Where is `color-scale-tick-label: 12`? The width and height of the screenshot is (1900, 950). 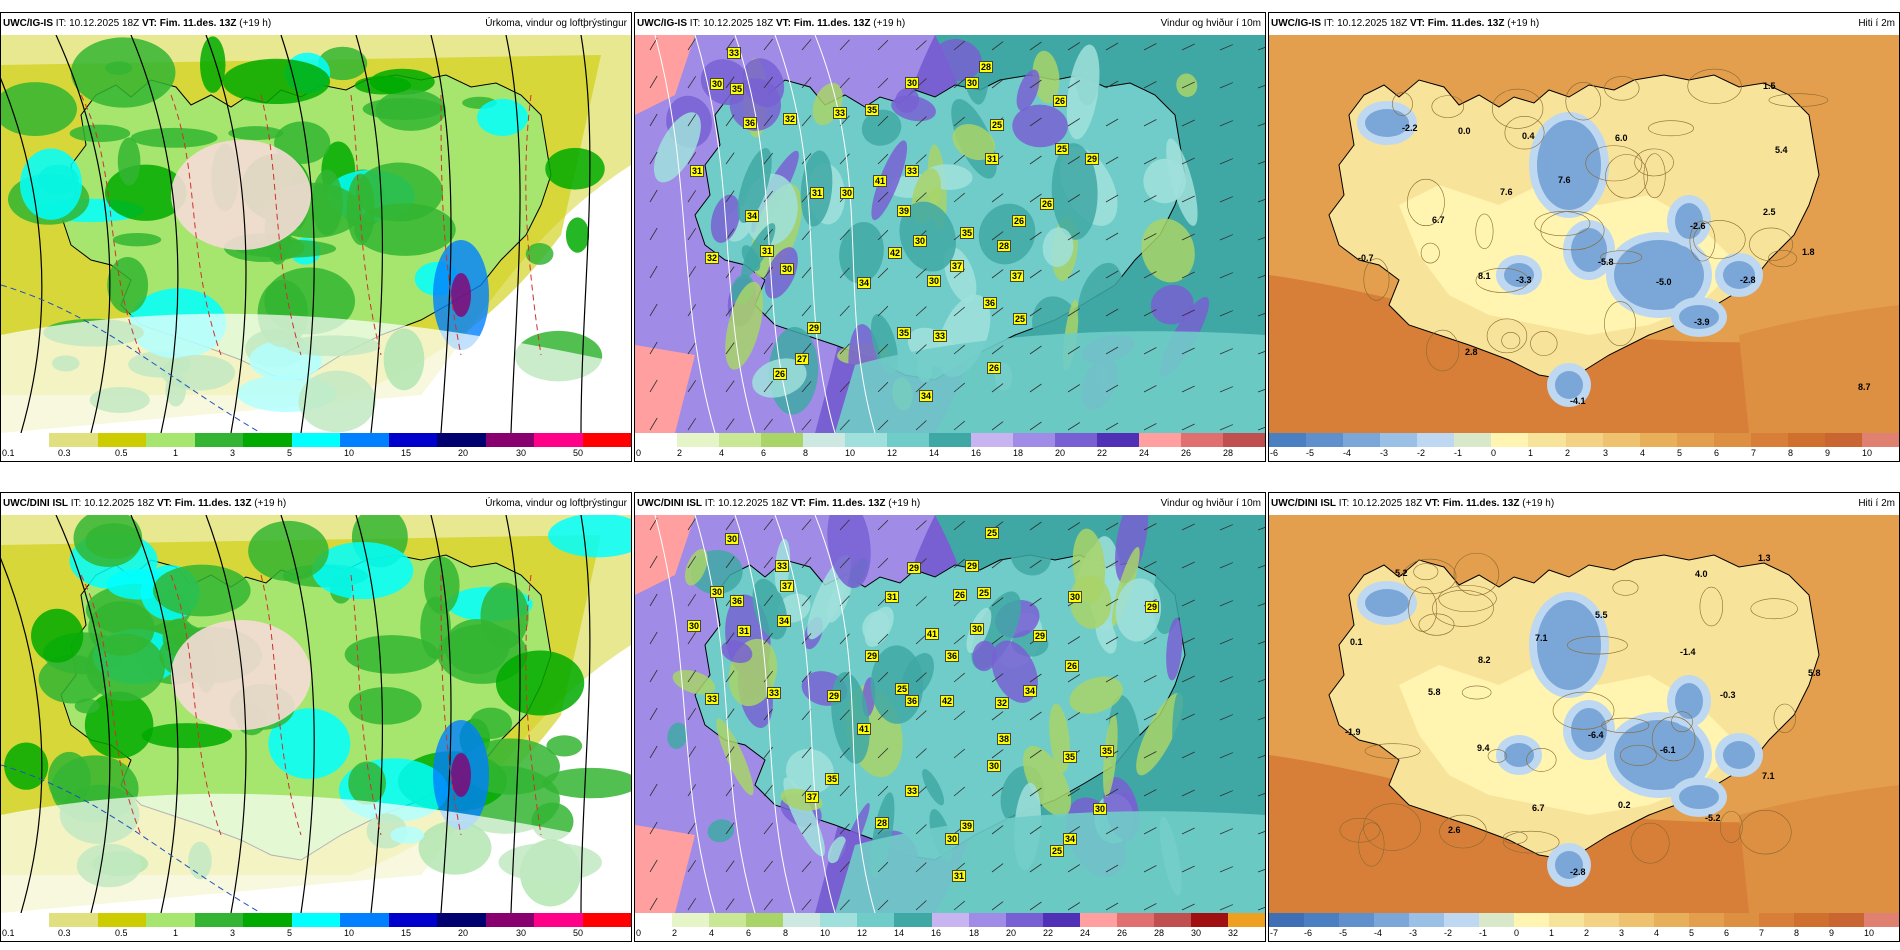 color-scale-tick-label: 12 is located at coordinates (862, 933).